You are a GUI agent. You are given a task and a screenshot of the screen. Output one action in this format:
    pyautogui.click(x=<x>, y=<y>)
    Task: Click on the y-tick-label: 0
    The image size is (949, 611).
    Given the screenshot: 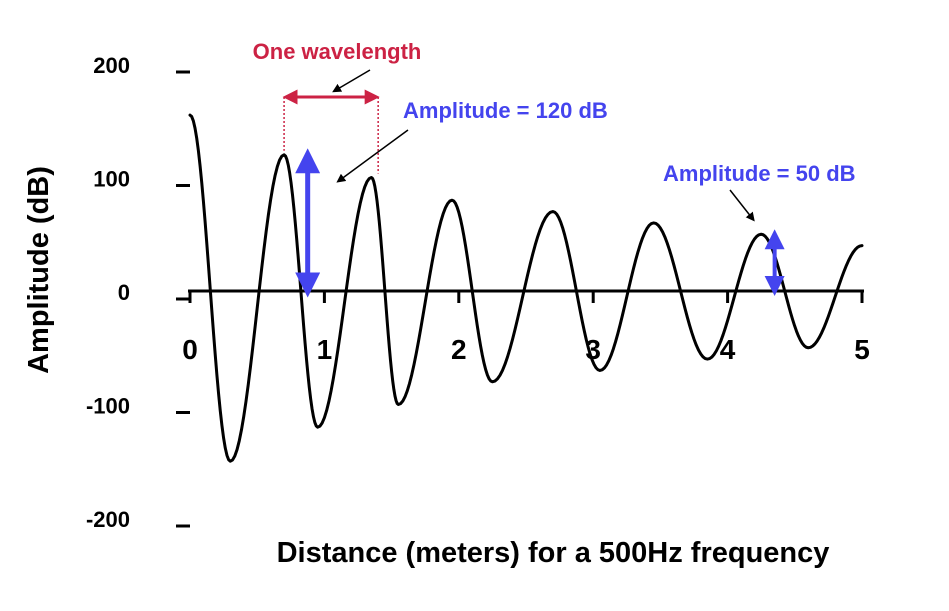 What is the action you would take?
    pyautogui.click(x=124, y=292)
    